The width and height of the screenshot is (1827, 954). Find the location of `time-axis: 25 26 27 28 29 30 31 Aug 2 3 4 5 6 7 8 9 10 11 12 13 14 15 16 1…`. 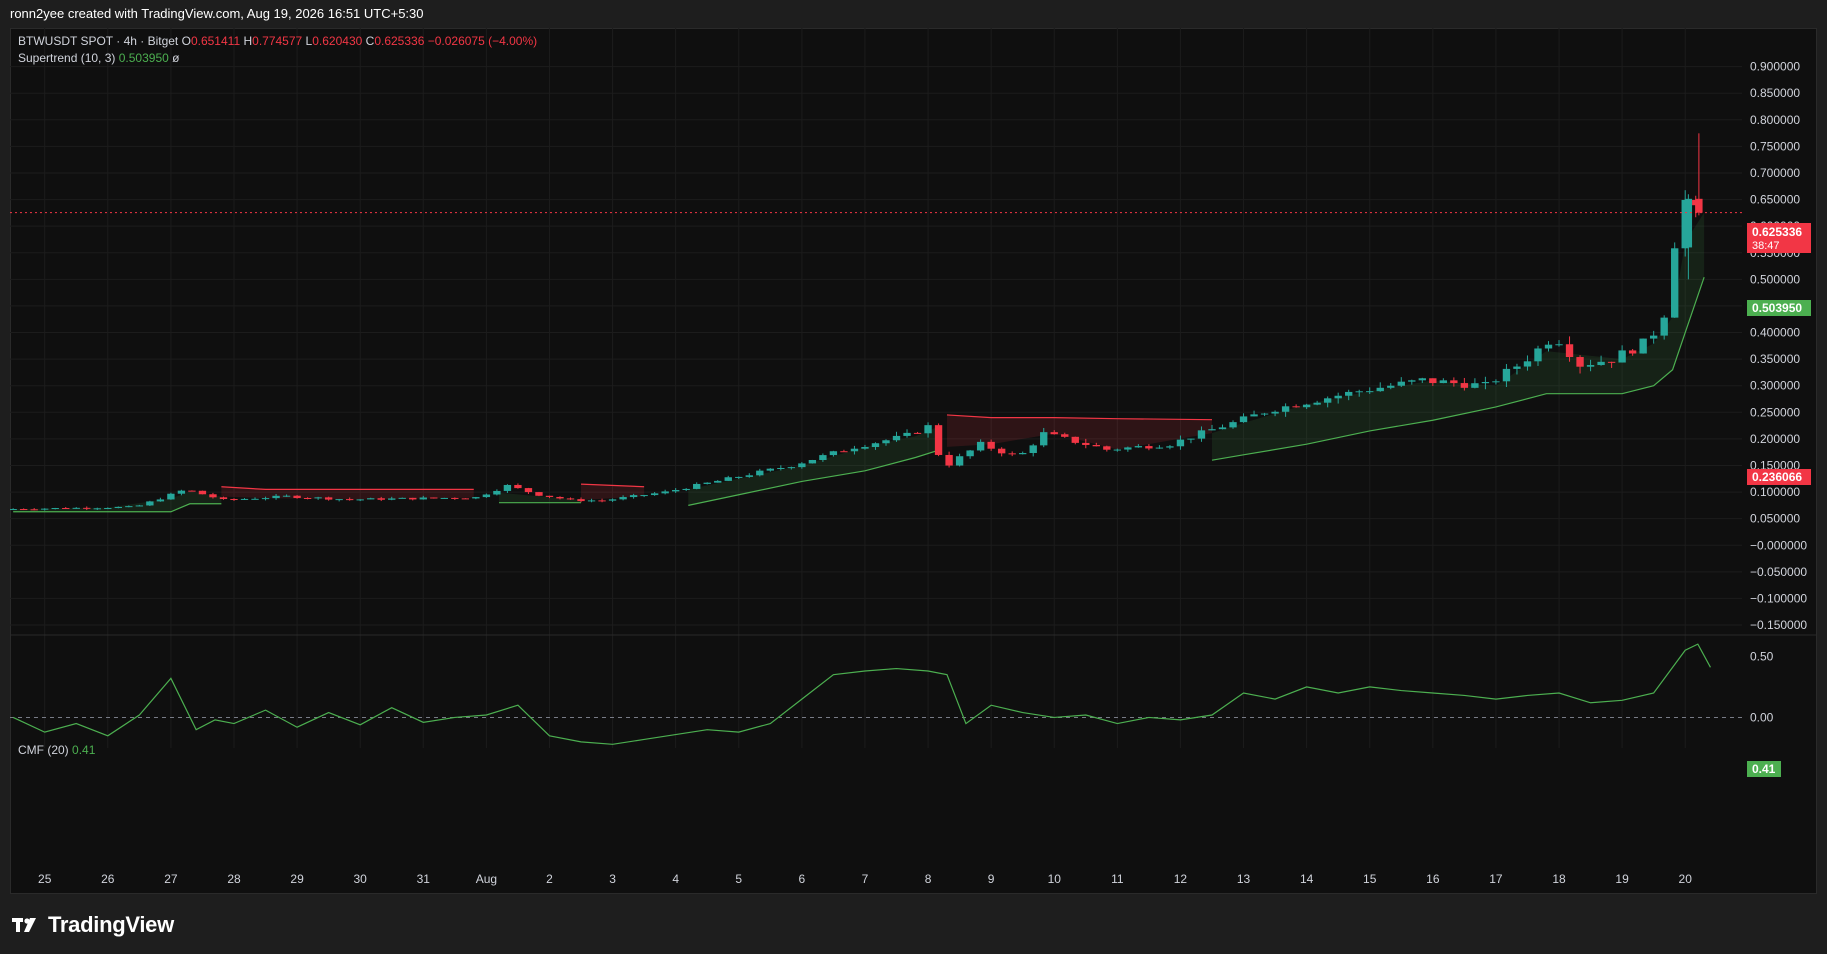

time-axis: 25 26 27 28 29 30 31 Aug 2 3 4 5 6 7 8 9 10 11 12 13 14 15 16 1… is located at coordinates (865, 879).